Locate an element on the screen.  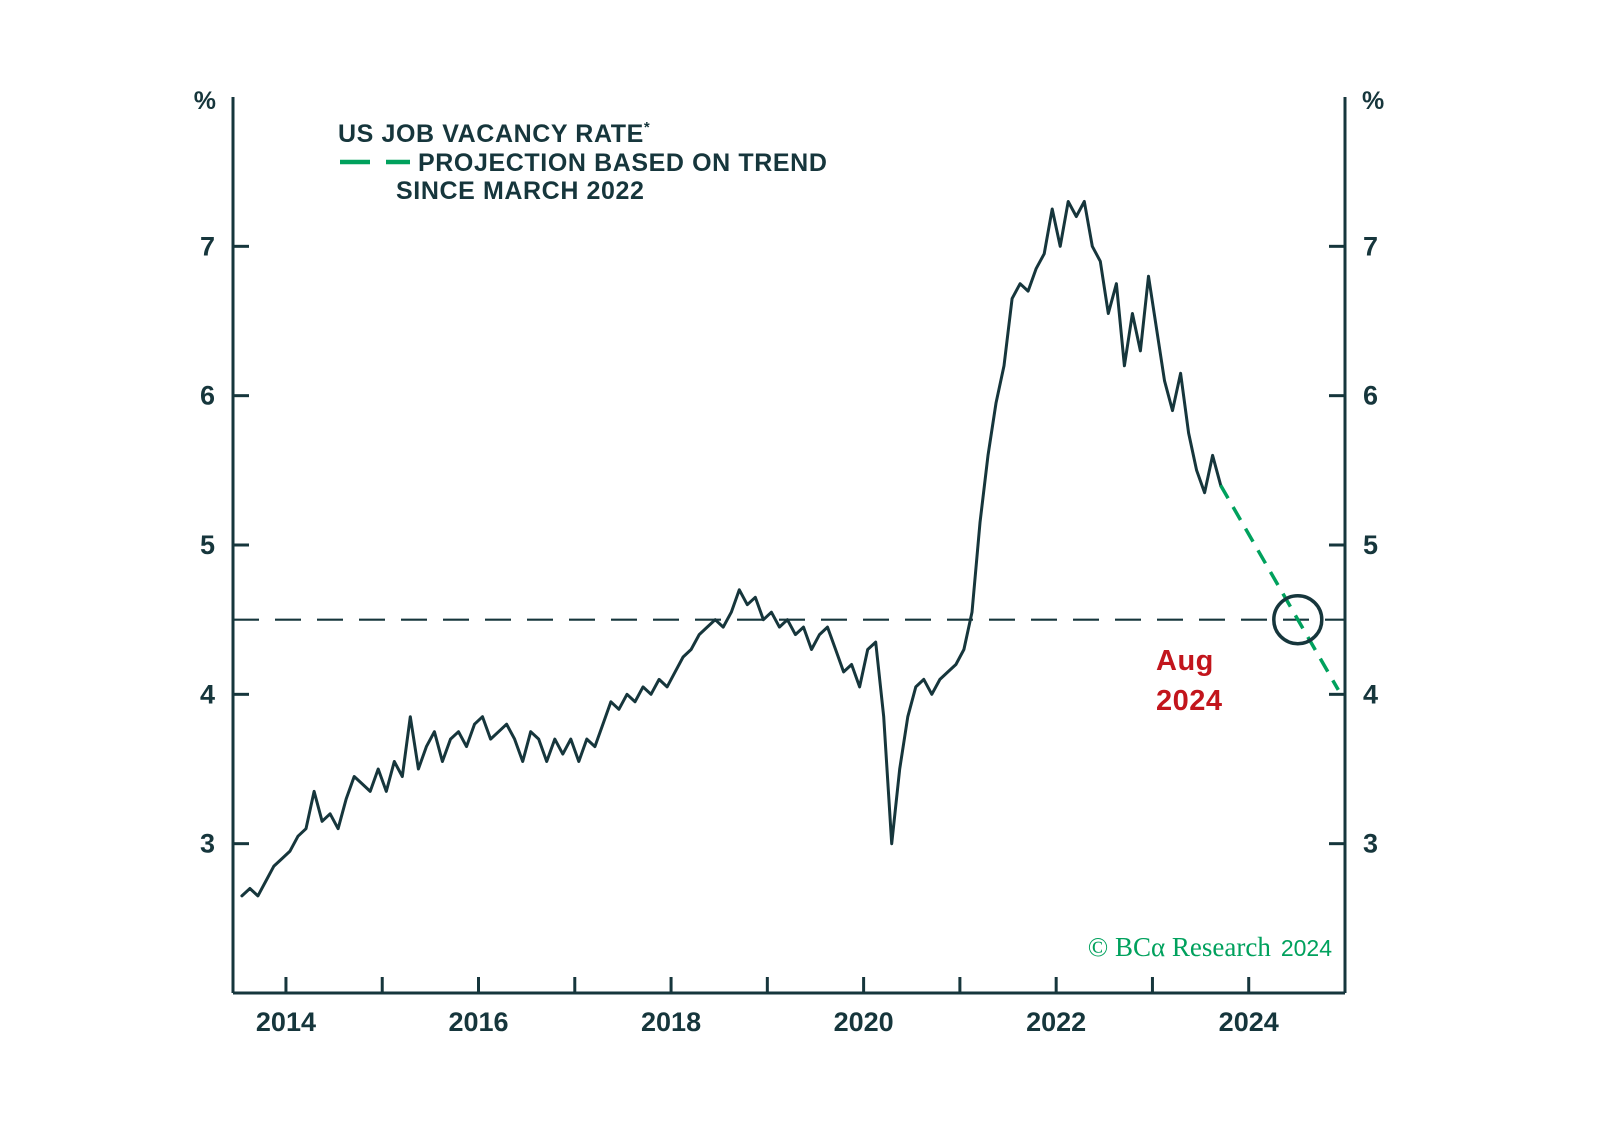
highlight-group is located at coordinates (1298, 619).